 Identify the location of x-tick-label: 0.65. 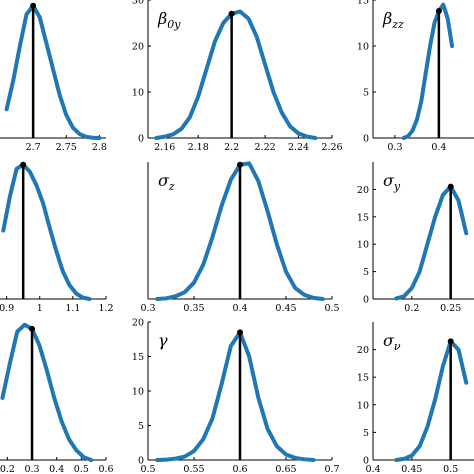
(285, 469).